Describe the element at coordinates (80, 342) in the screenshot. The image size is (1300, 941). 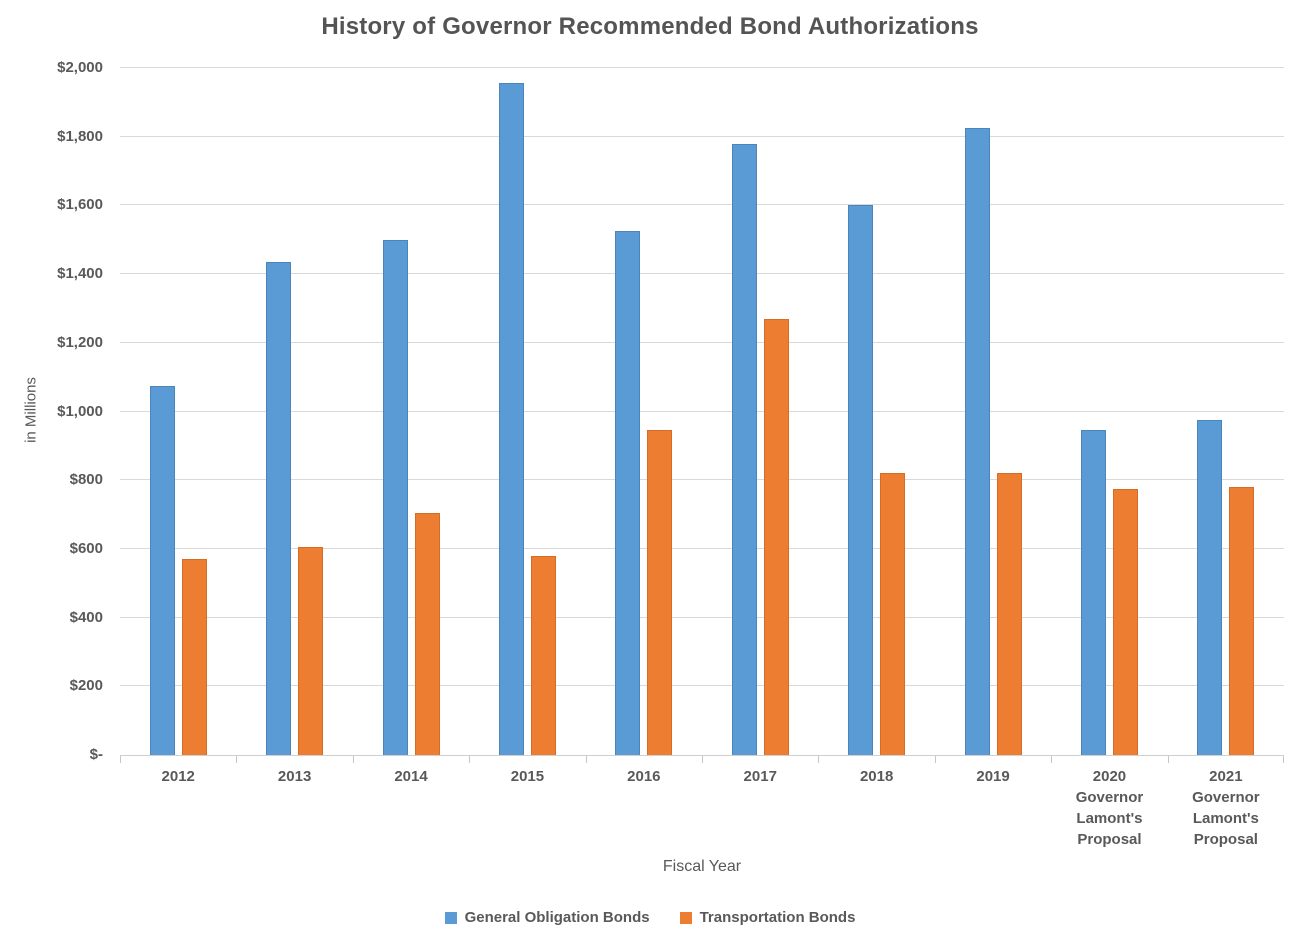
I see `y-axis-tick-label: $1,200` at that location.